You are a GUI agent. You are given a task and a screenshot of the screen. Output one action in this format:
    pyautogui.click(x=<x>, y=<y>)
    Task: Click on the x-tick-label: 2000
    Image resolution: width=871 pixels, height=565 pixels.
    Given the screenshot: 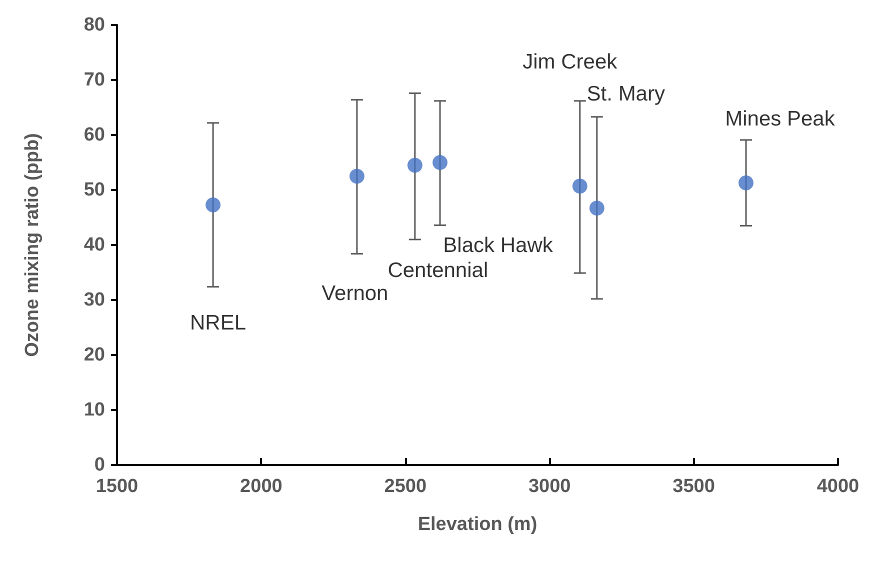 What is the action you would take?
    pyautogui.click(x=261, y=486)
    